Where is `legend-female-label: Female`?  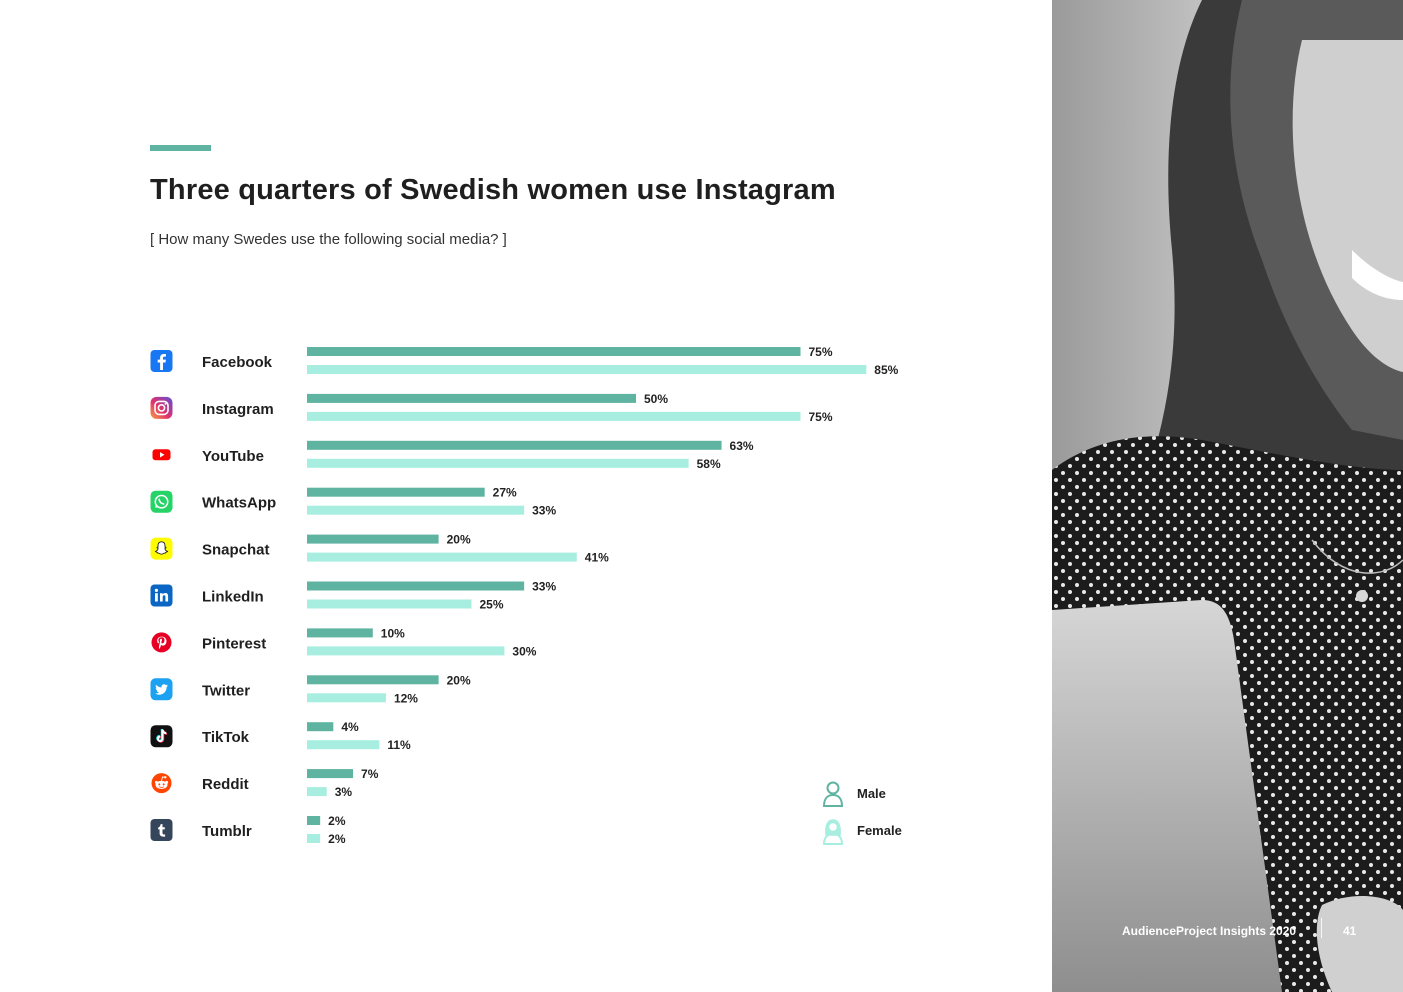
legend-female-label: Female is located at coordinates (879, 830).